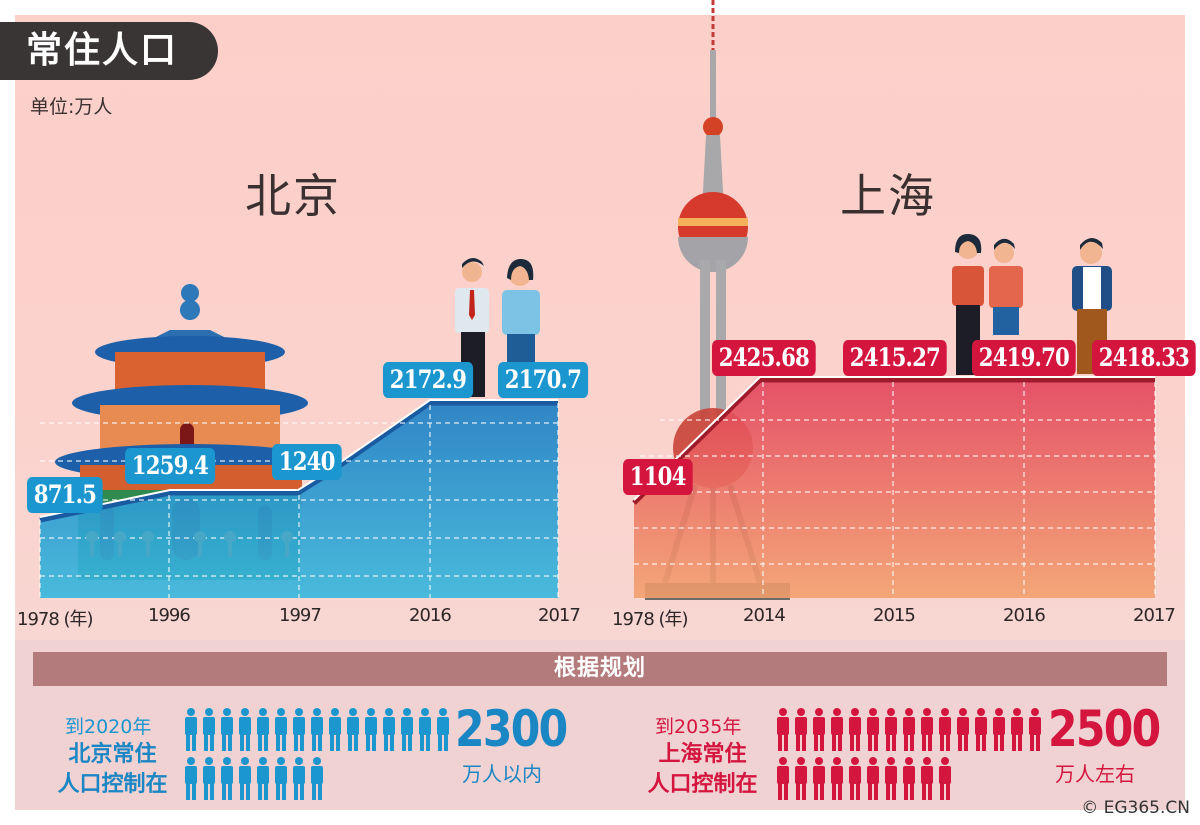  What do you see at coordinates (109, 51) in the screenshot?
I see `page-title: 常住人口` at bounding box center [109, 51].